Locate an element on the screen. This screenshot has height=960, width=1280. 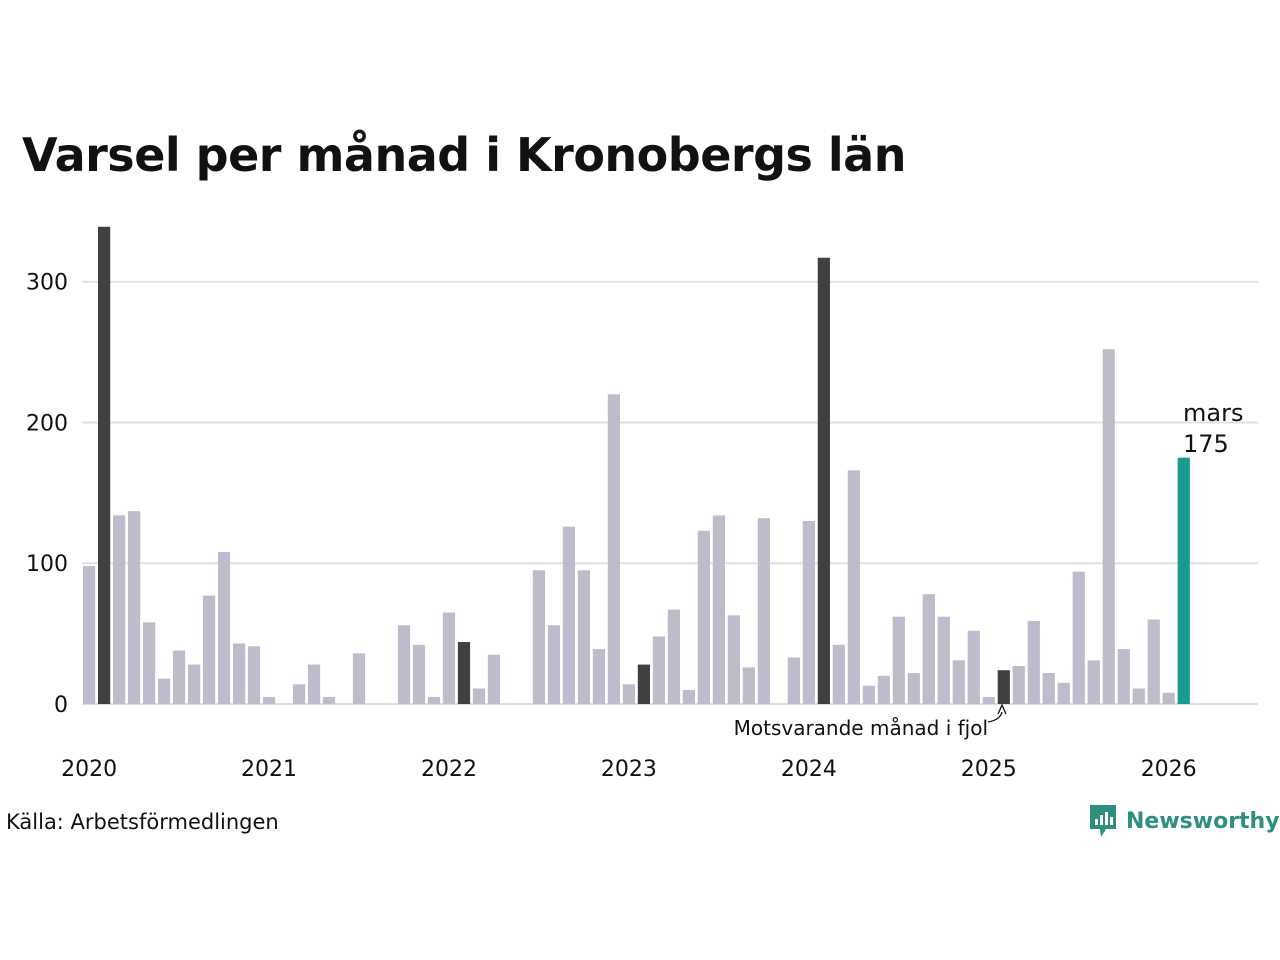
x-tick-label: 2025 is located at coordinates (989, 769).